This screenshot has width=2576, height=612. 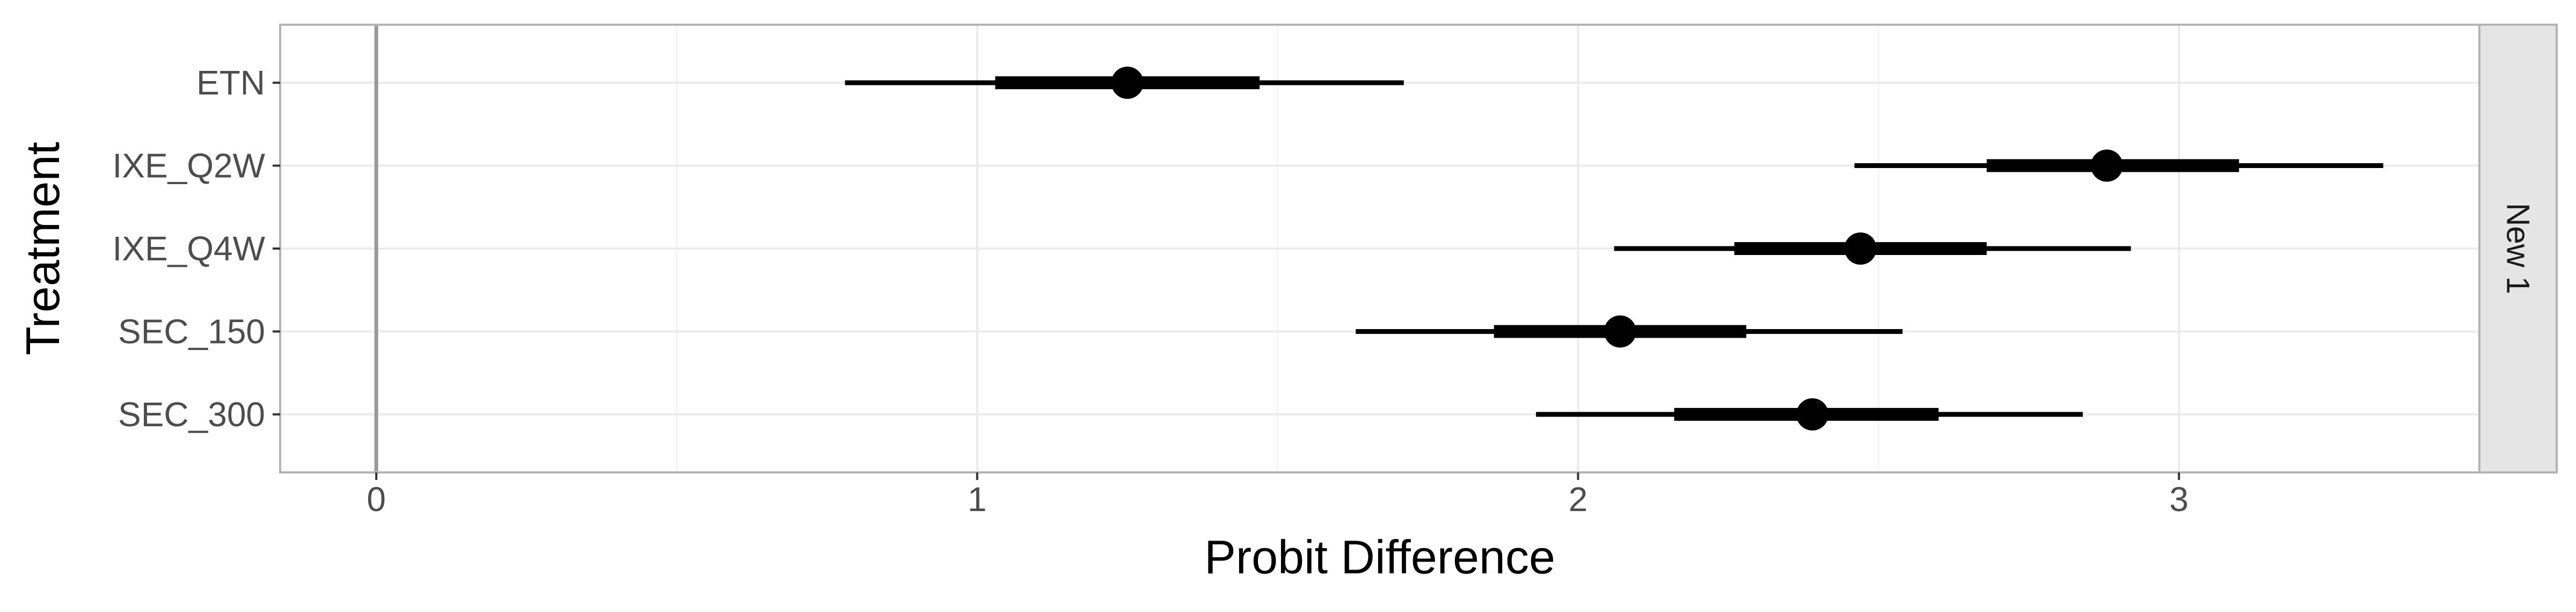 I want to click on facet-strip, so click(x=2518, y=248).